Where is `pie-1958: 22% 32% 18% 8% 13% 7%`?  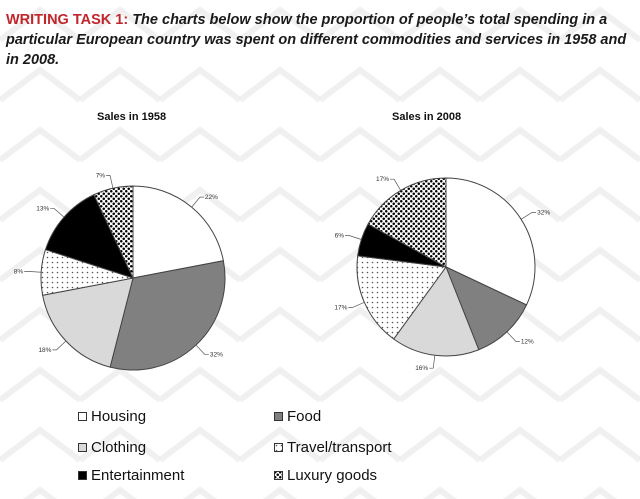 pie-1958: 22% 32% 18% 8% 13% 7% is located at coordinates (120, 272).